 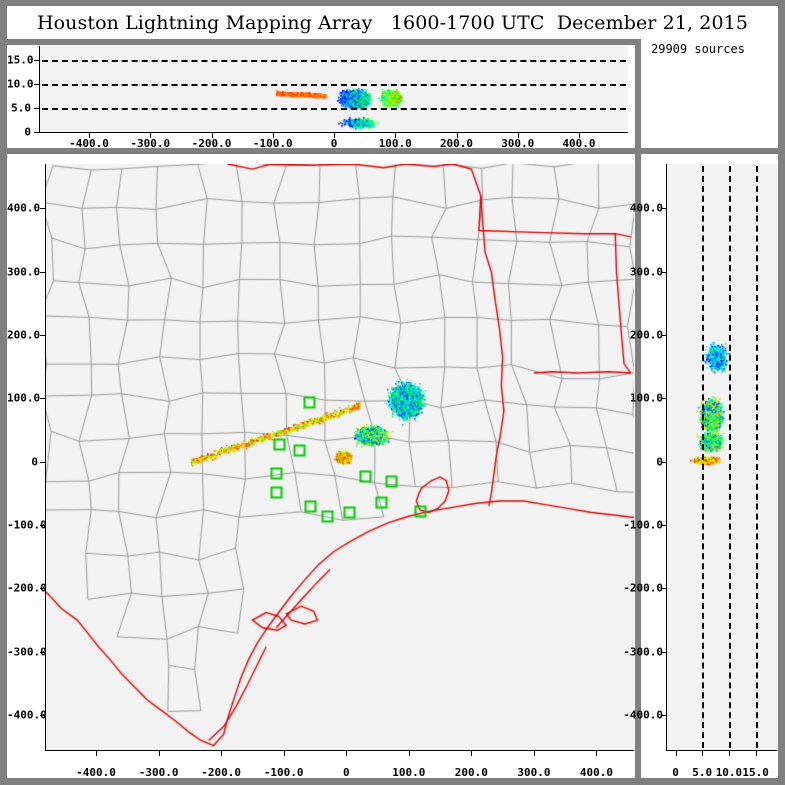 What do you see at coordinates (646, 398) in the screenshot?
I see `y-tick-label: 100.0` at bounding box center [646, 398].